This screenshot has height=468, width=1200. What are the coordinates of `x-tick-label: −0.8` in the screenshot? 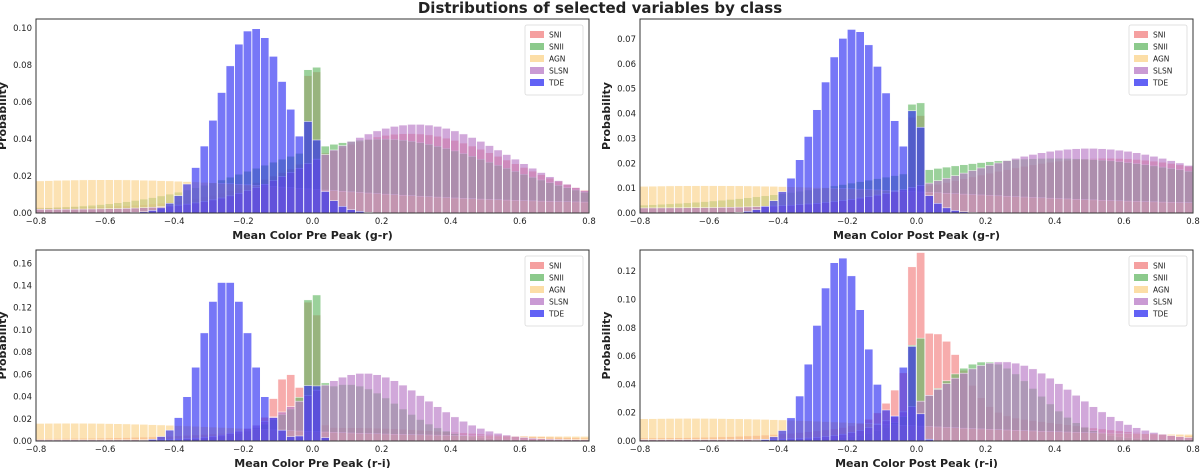 It's located at (36, 222).